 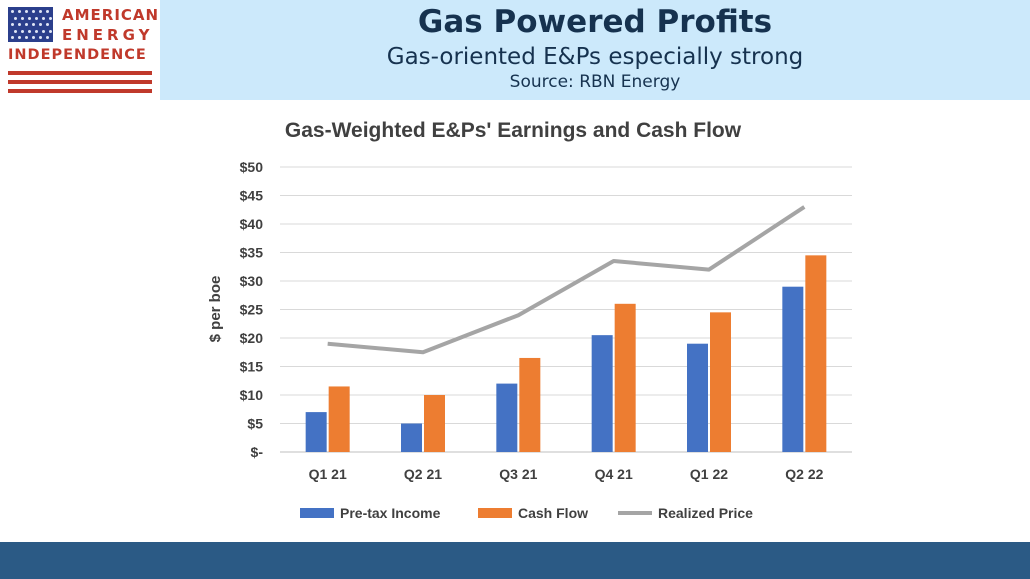 I want to click on page-title: Gas Powered Profits, so click(x=595, y=22).